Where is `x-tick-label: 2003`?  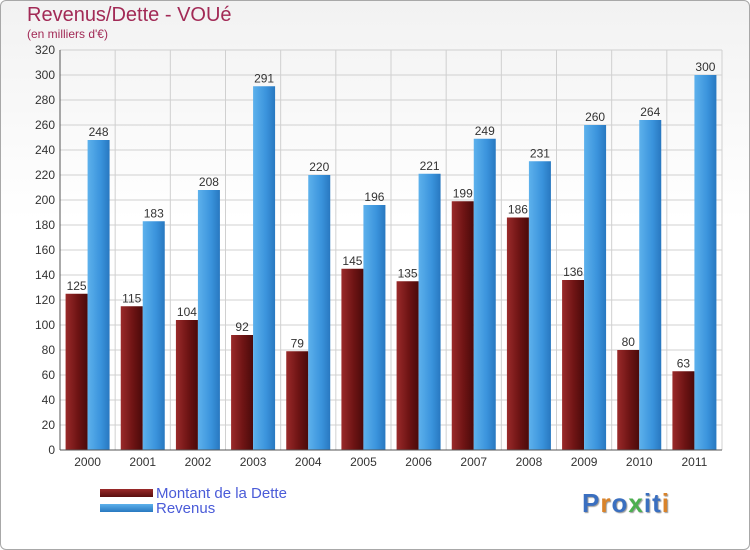 x-tick-label: 2003 is located at coordinates (253, 462).